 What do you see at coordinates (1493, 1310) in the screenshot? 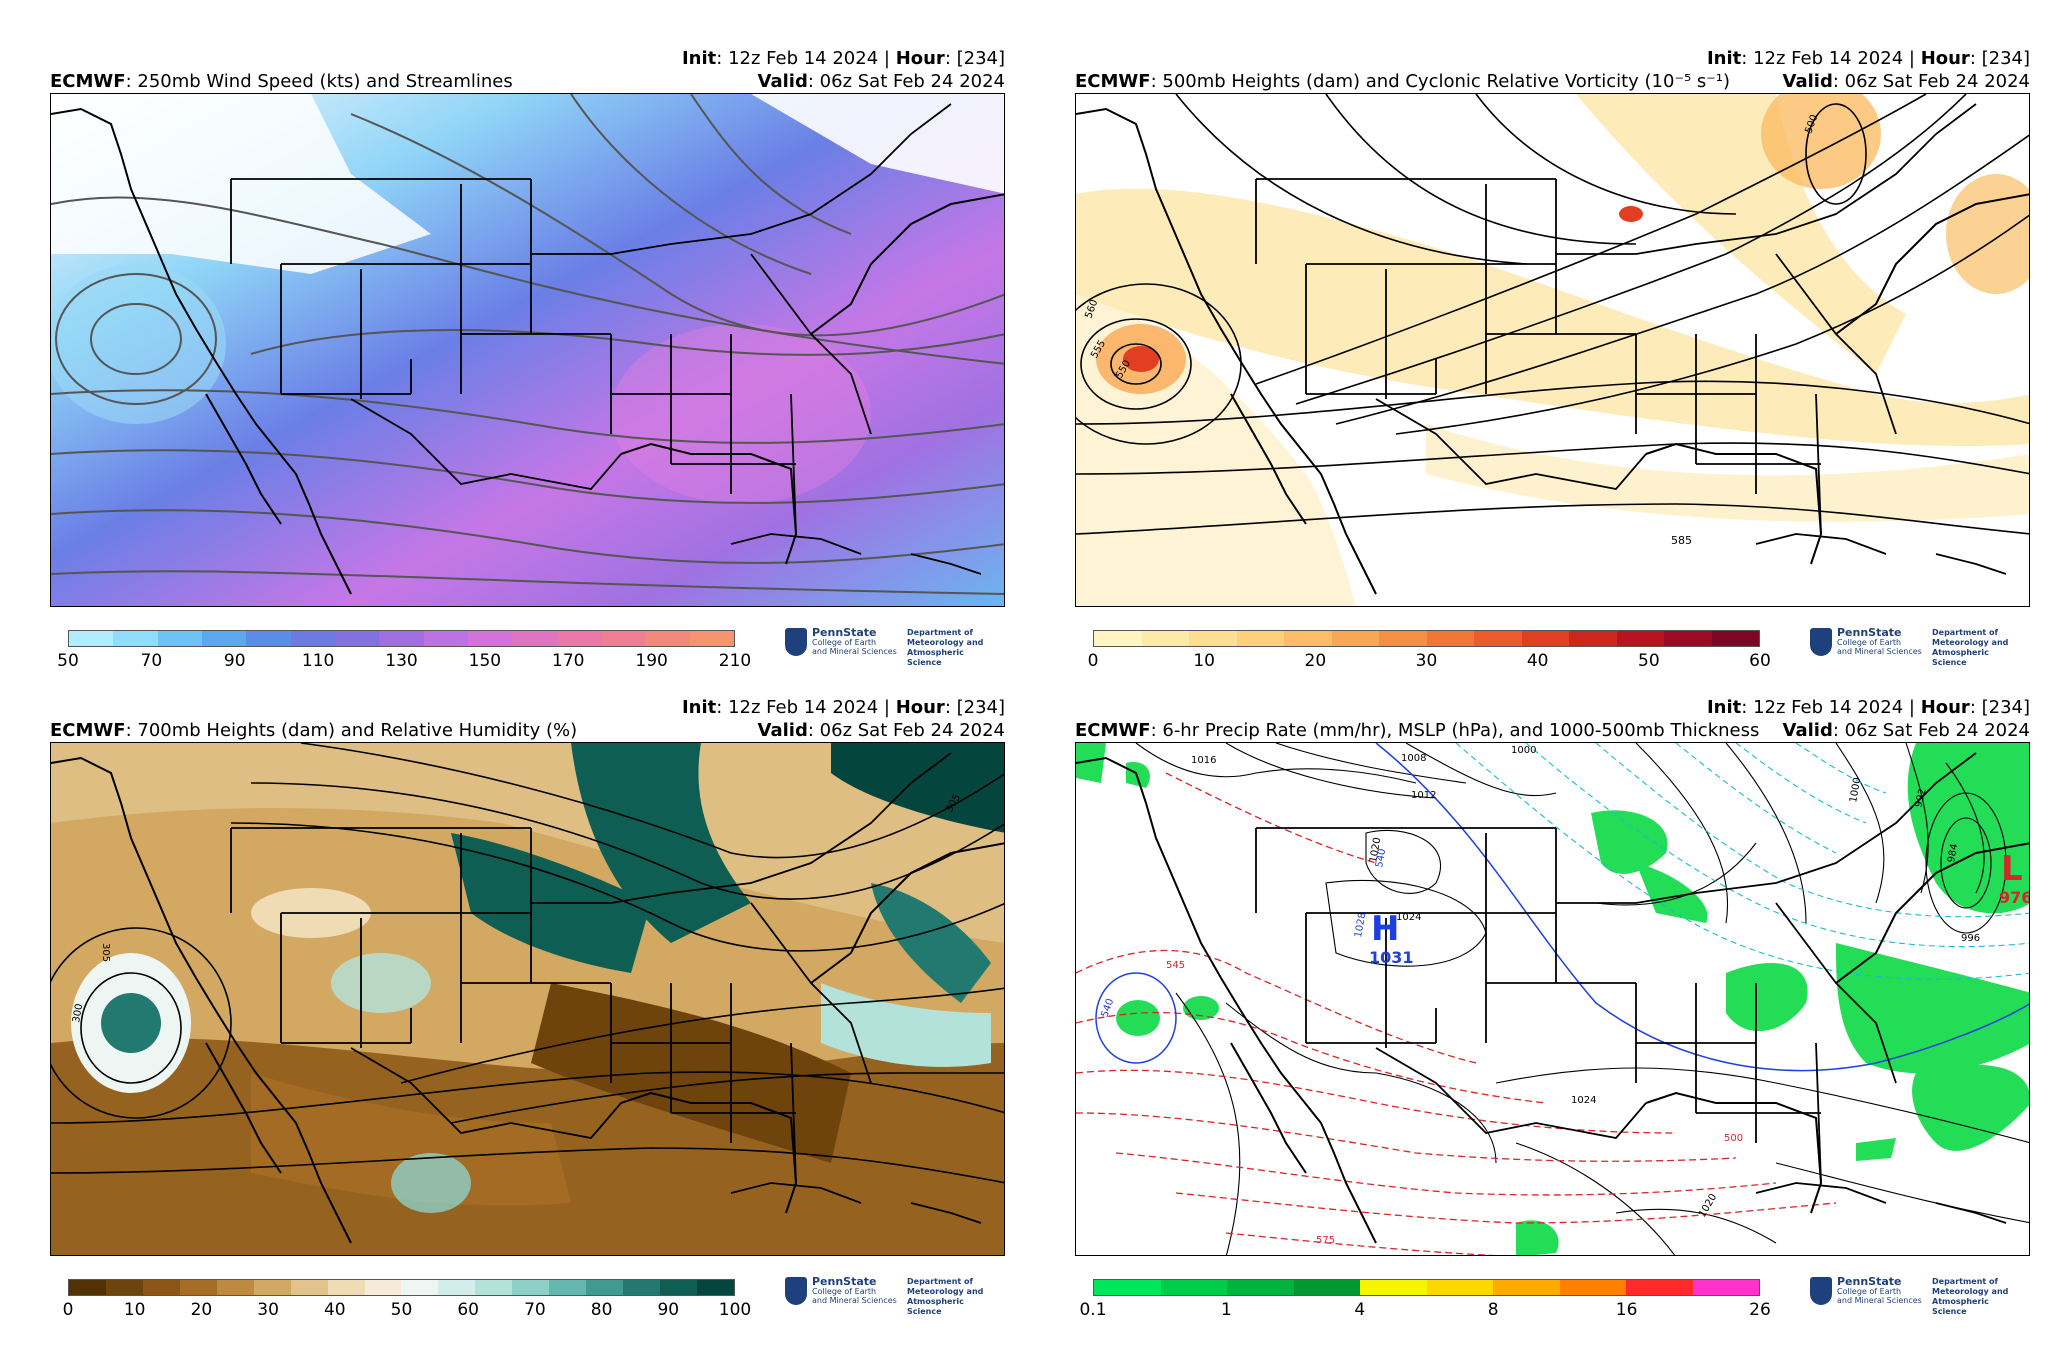
I see `colorbar-tick-label: 8` at bounding box center [1493, 1310].